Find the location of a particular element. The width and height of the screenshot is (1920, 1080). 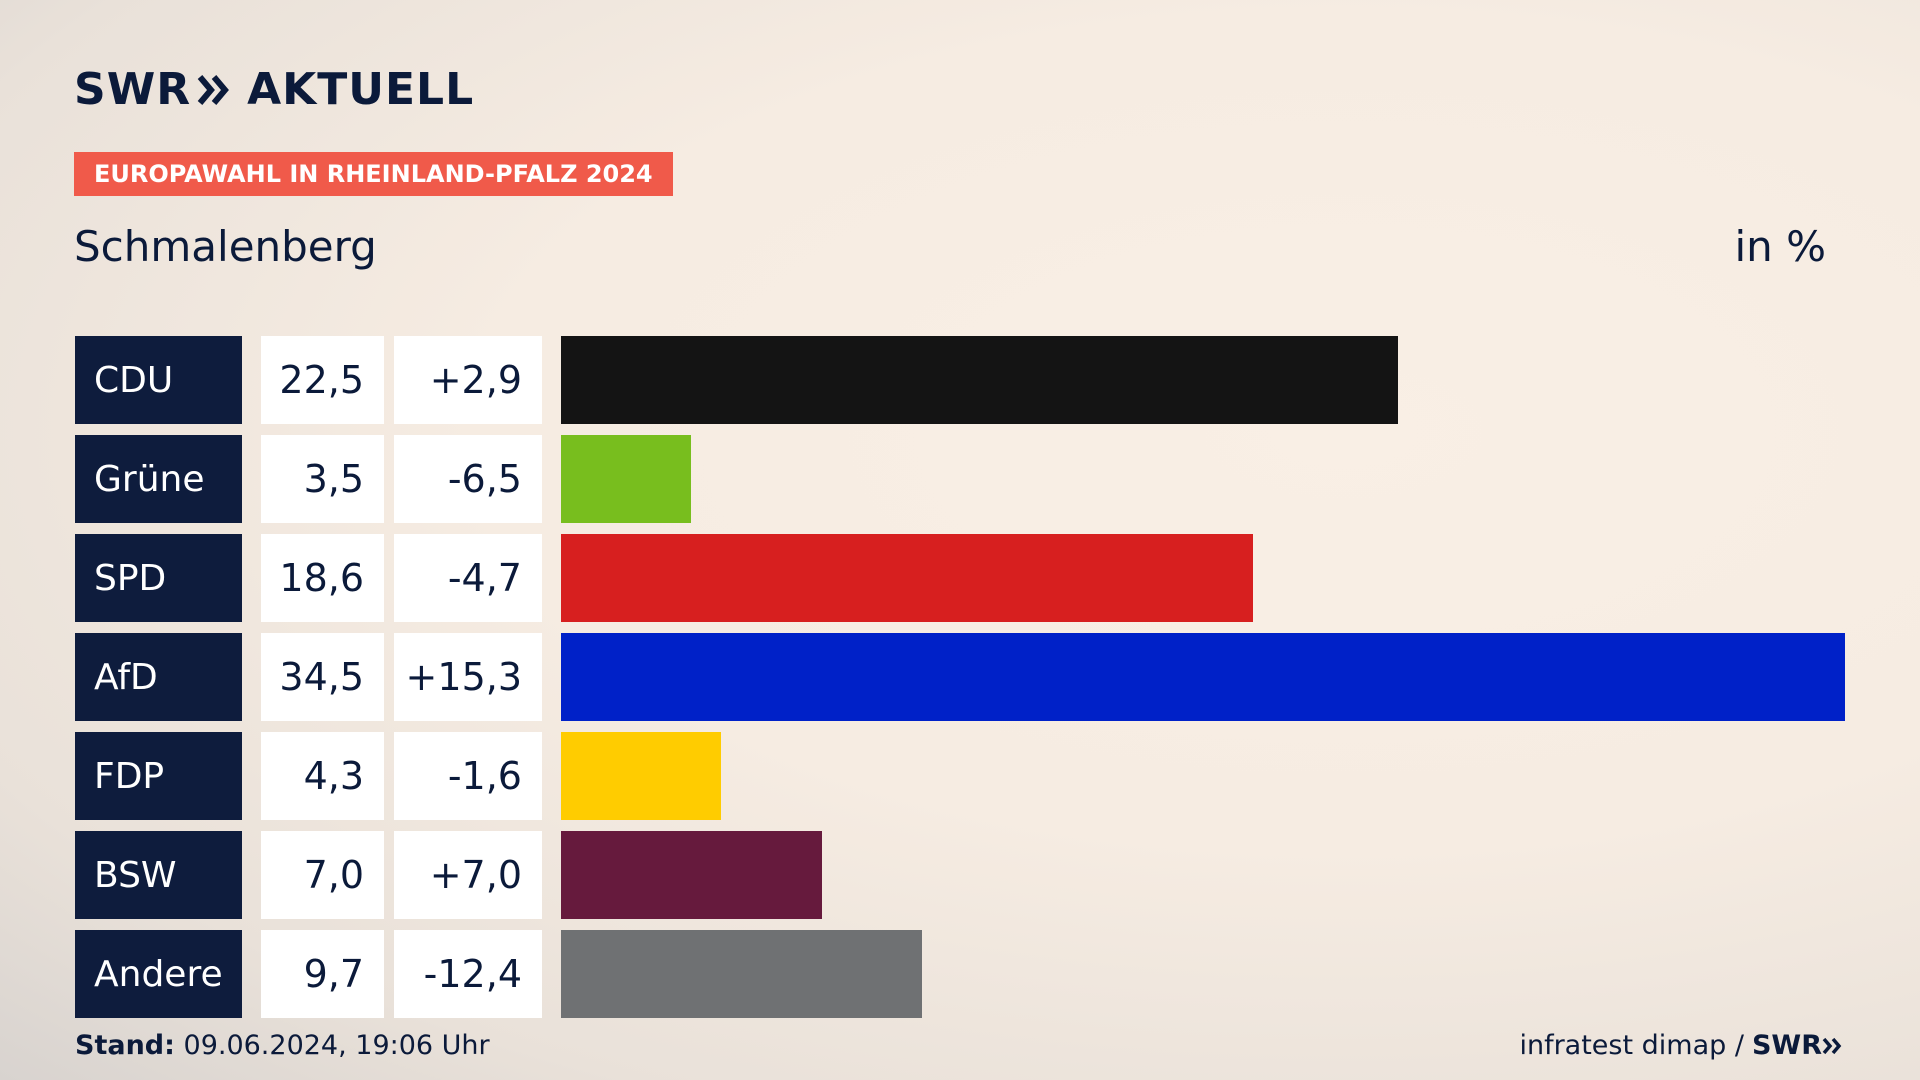

timestamp: Stand: 09.06.2024, 19:06 Uhr is located at coordinates (282, 1045).